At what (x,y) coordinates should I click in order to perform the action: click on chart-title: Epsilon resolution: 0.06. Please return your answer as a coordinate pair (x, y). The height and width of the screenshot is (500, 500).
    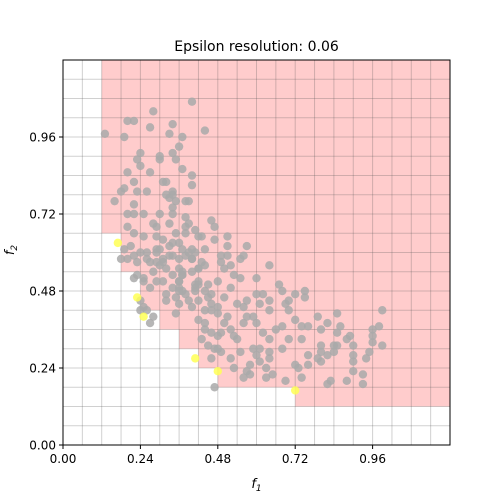
    Looking at the image, I should click on (256, 47).